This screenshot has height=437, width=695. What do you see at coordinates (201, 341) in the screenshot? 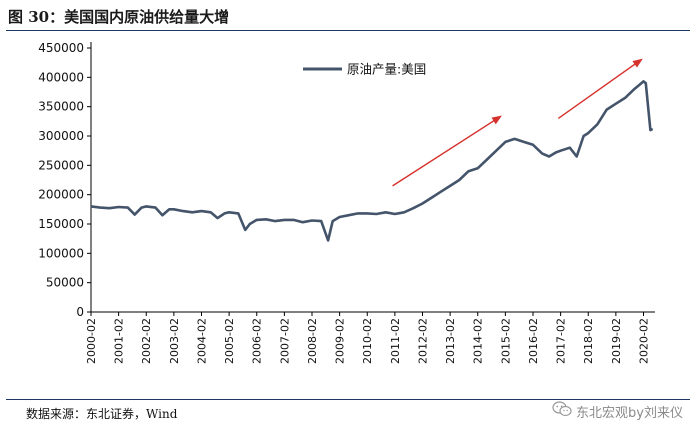
I see `x-tick-label: 2004-02` at bounding box center [201, 341].